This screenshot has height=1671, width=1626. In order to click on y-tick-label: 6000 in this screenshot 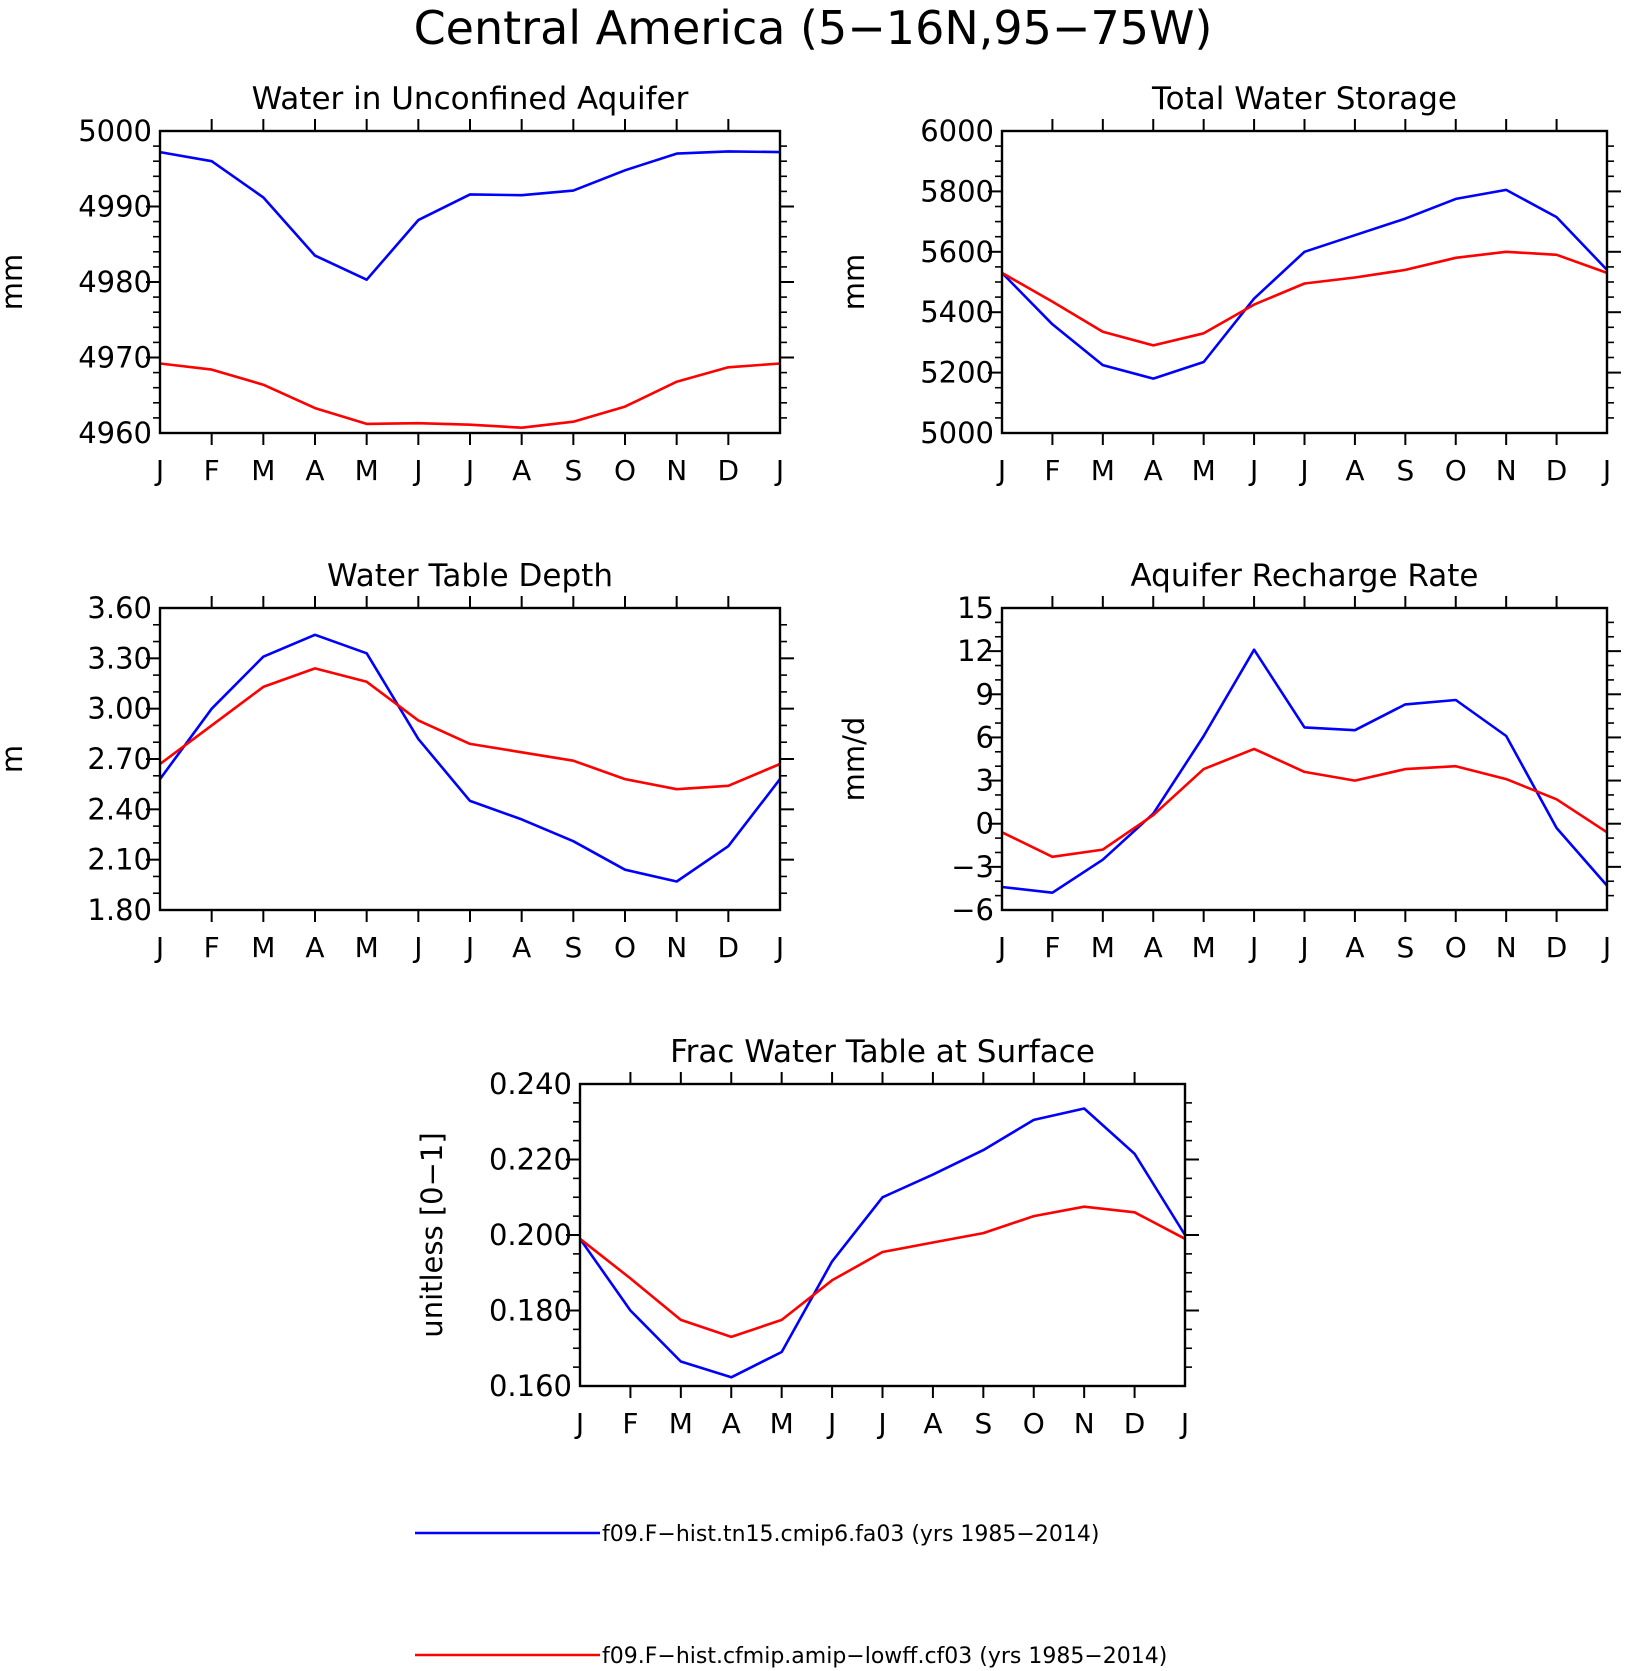, I will do `click(957, 131)`.